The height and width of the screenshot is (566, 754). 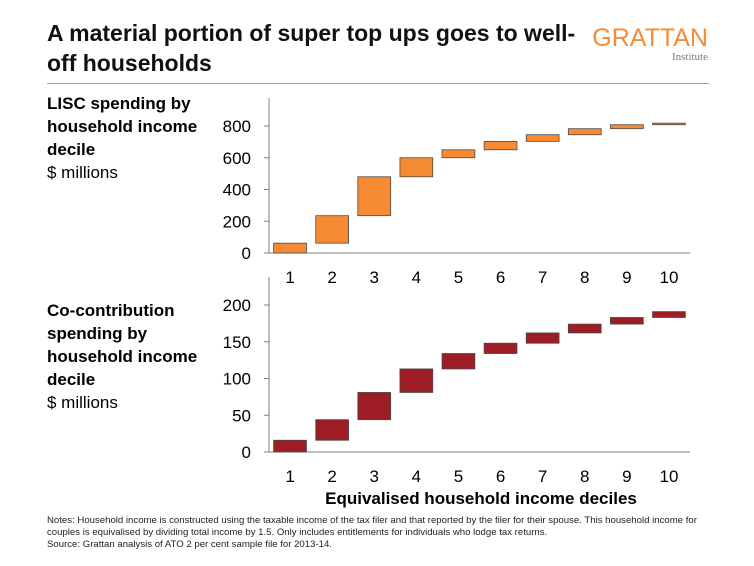 I want to click on lisc-x-tick-label: 6, so click(x=500, y=277).